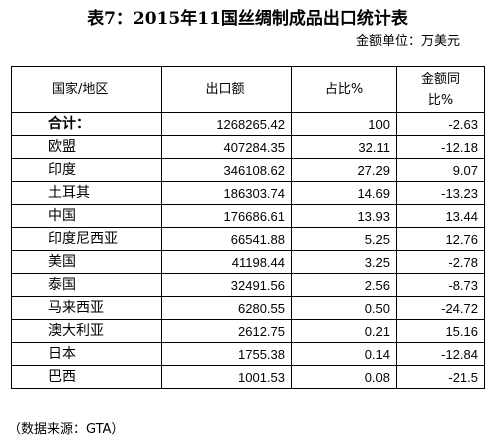  What do you see at coordinates (344, 170) in the screenshot?
I see `share-cell: 27.29` at bounding box center [344, 170].